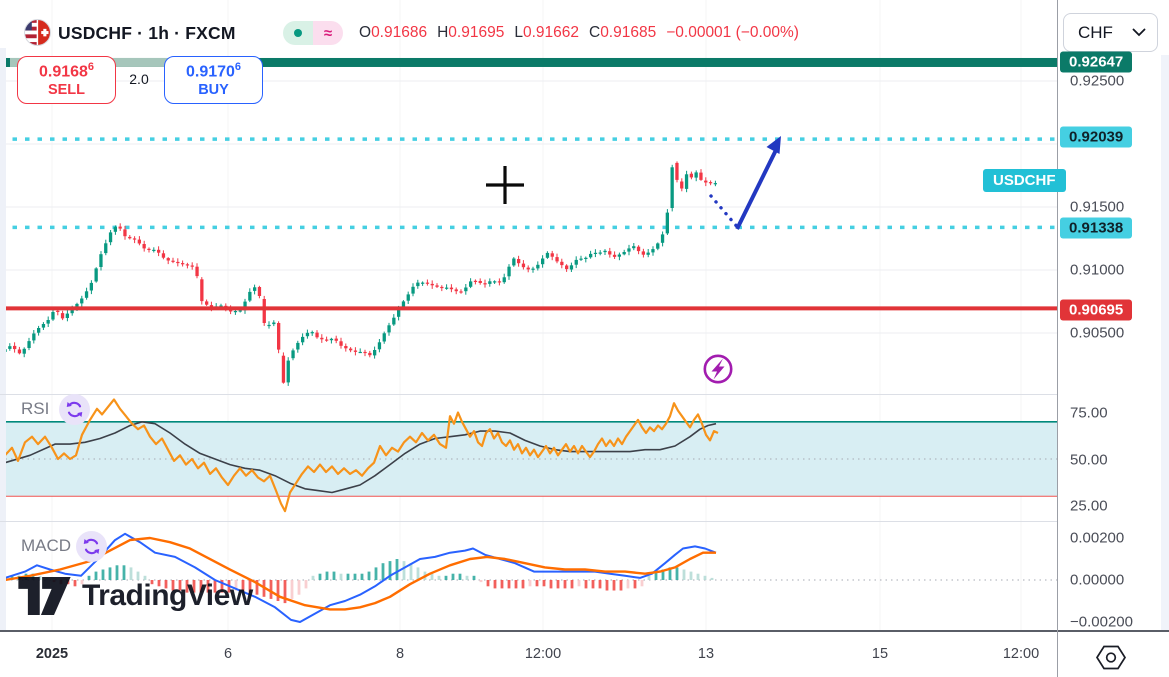  What do you see at coordinates (228, 654) in the screenshot?
I see `time-tick-label: 6` at bounding box center [228, 654].